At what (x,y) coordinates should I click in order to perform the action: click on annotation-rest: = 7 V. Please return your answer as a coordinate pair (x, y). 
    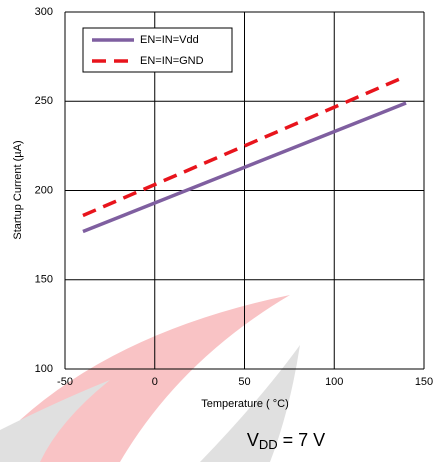
    Looking at the image, I should click on (302, 440).